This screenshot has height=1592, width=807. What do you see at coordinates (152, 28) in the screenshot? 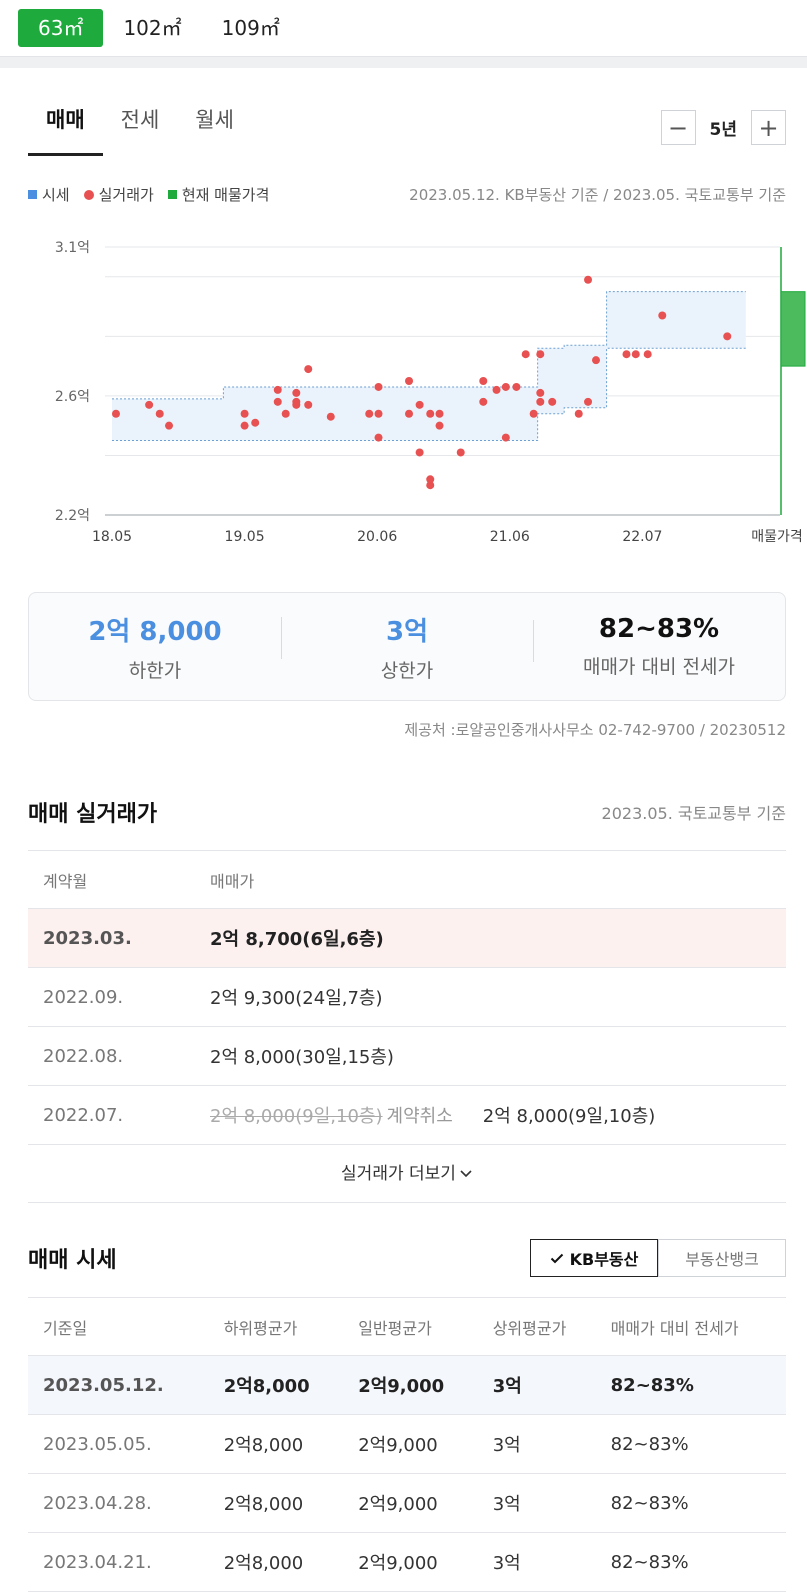
I see `area-tab-102: 102㎡` at bounding box center [152, 28].